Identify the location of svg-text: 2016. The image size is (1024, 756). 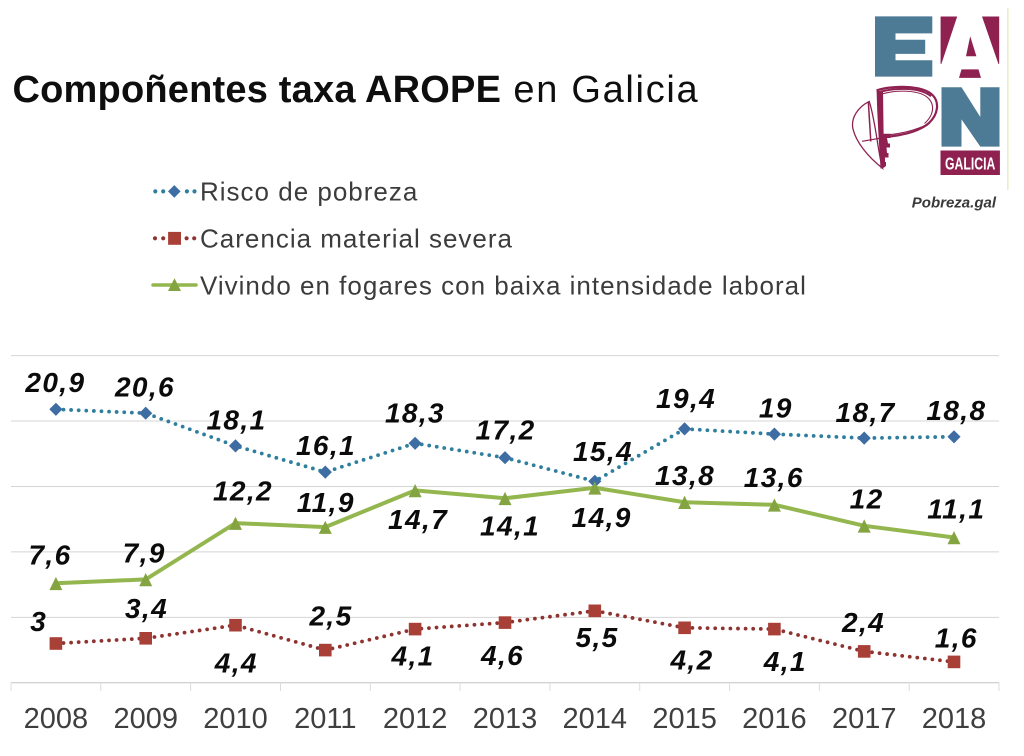
(774, 719).